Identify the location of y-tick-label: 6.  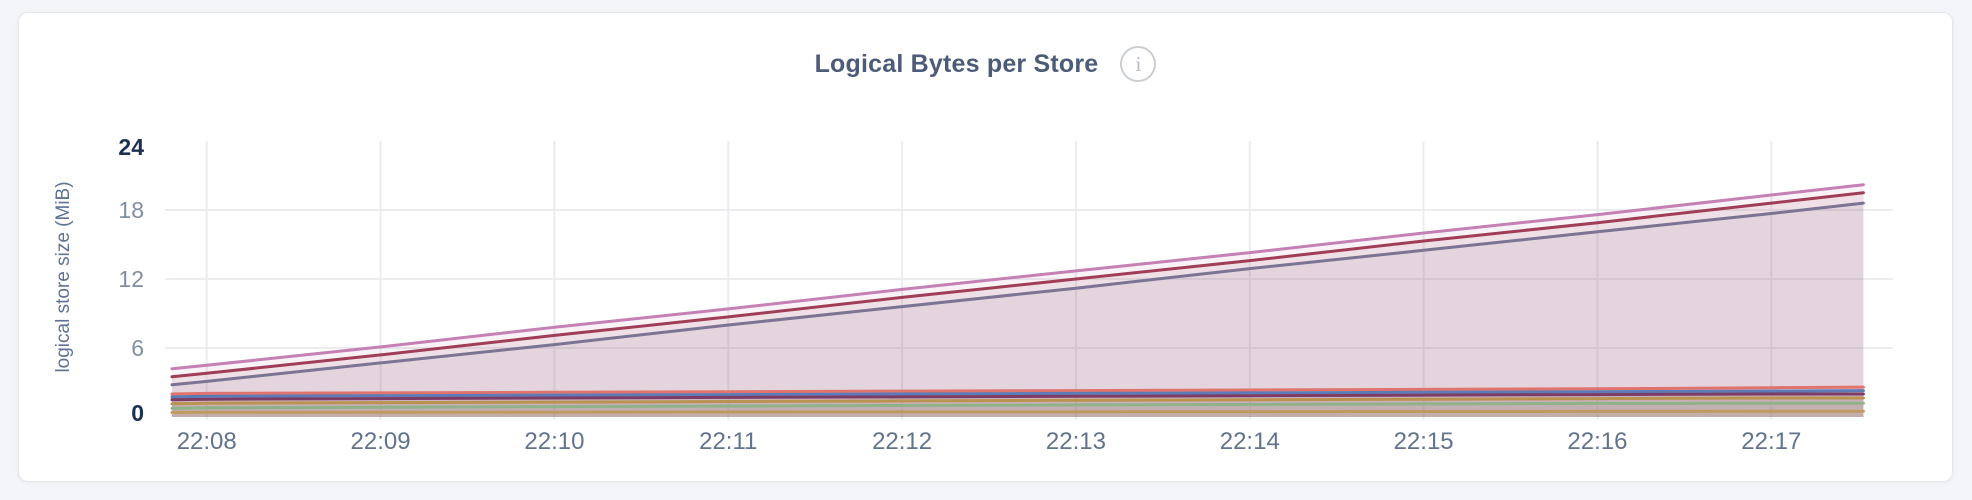
(137, 348).